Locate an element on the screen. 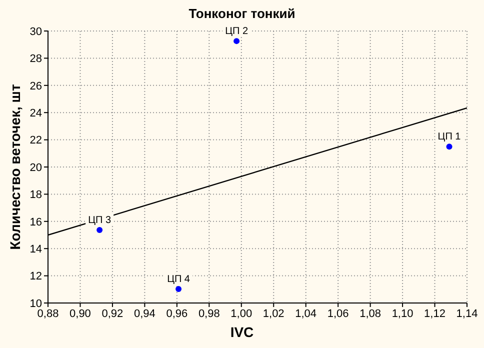 This screenshot has height=348, width=484. x-tick-label: 1,04 is located at coordinates (306, 314).